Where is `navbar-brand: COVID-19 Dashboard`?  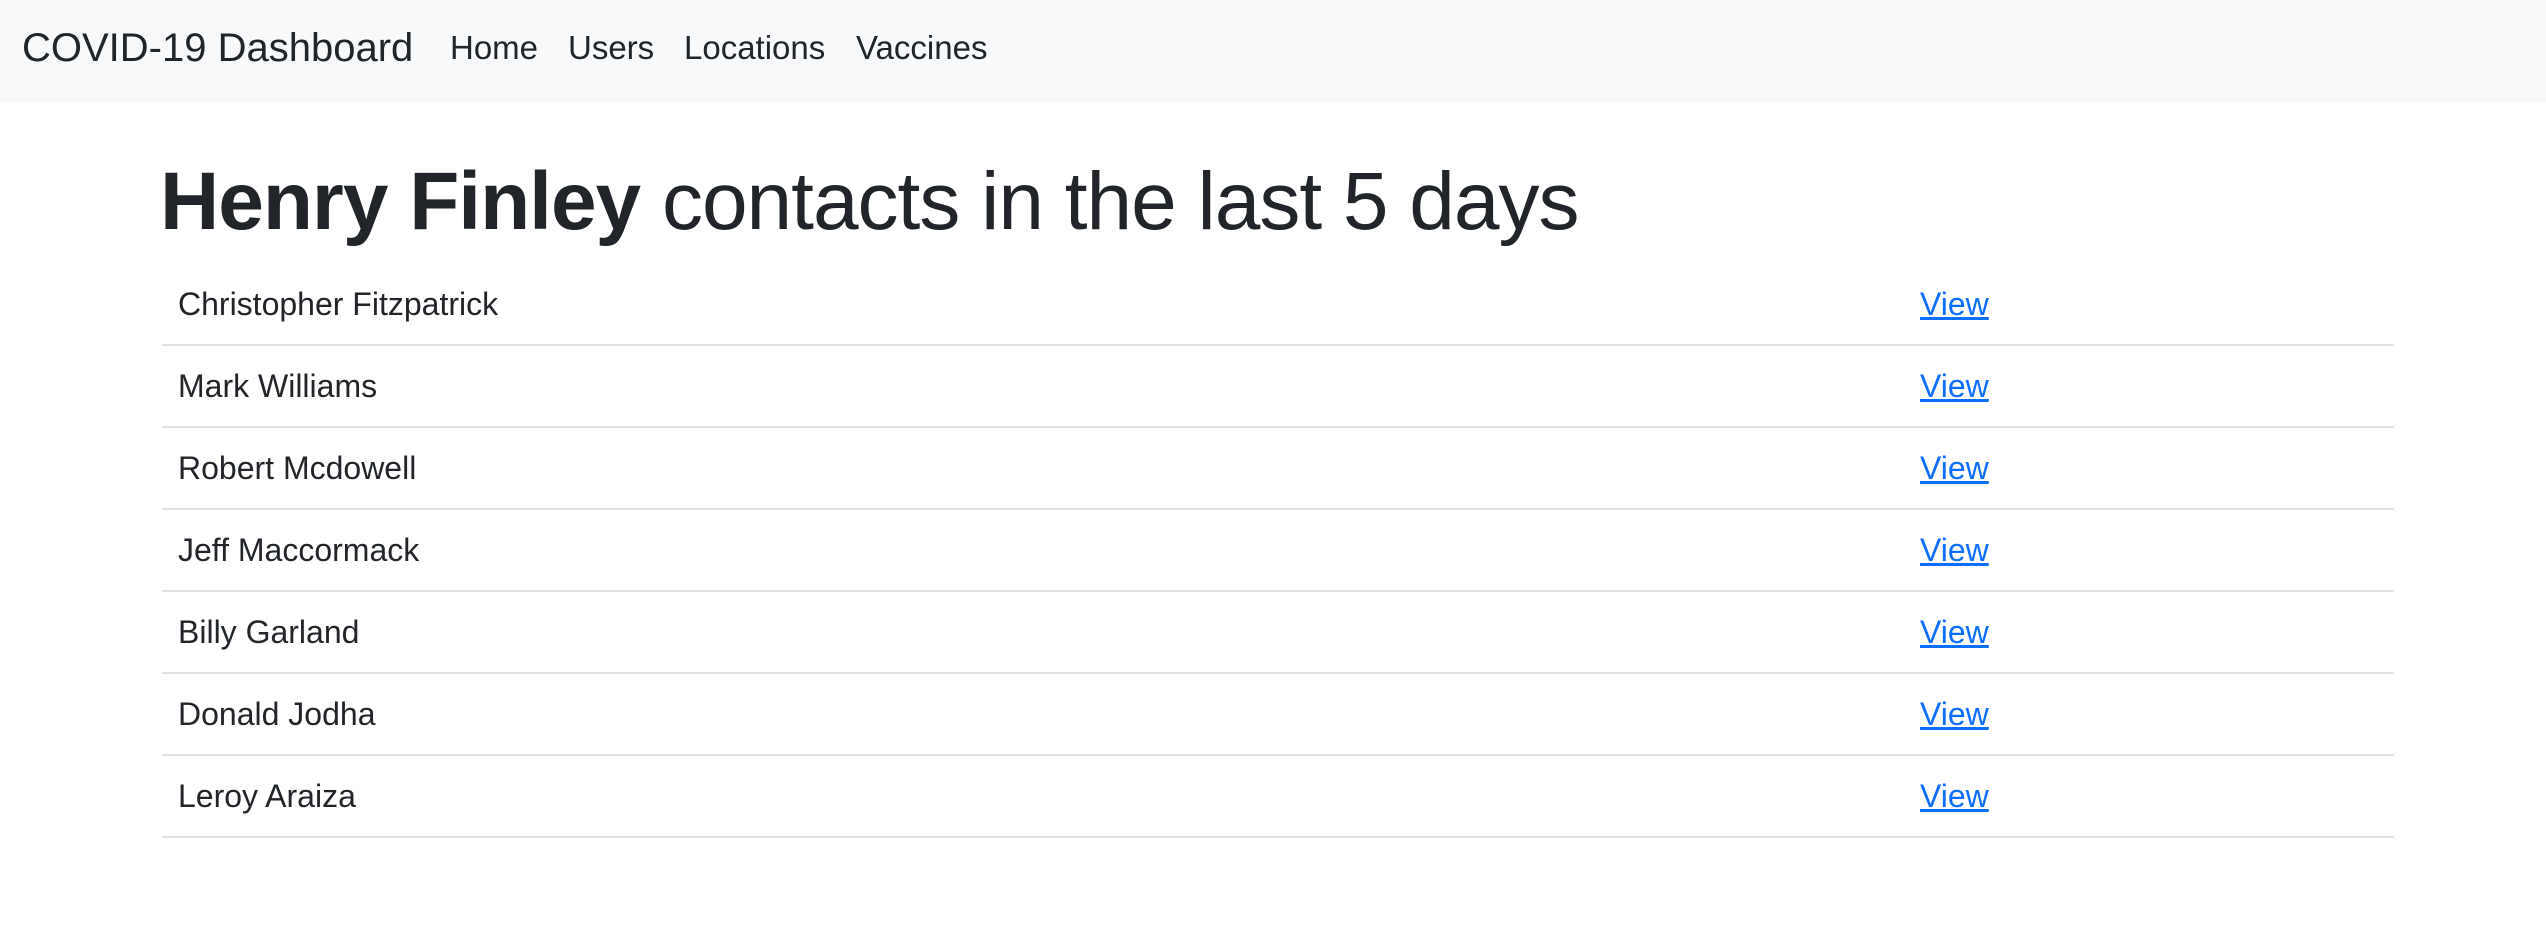
navbar-brand: COVID-19 Dashboard is located at coordinates (218, 48).